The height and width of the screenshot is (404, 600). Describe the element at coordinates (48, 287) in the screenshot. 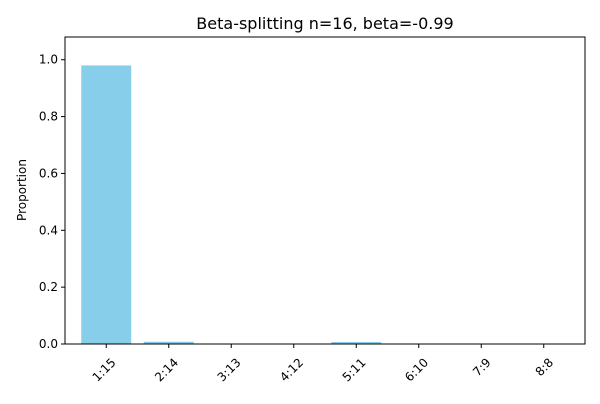

I see `y-tick-label: 0.2` at that location.